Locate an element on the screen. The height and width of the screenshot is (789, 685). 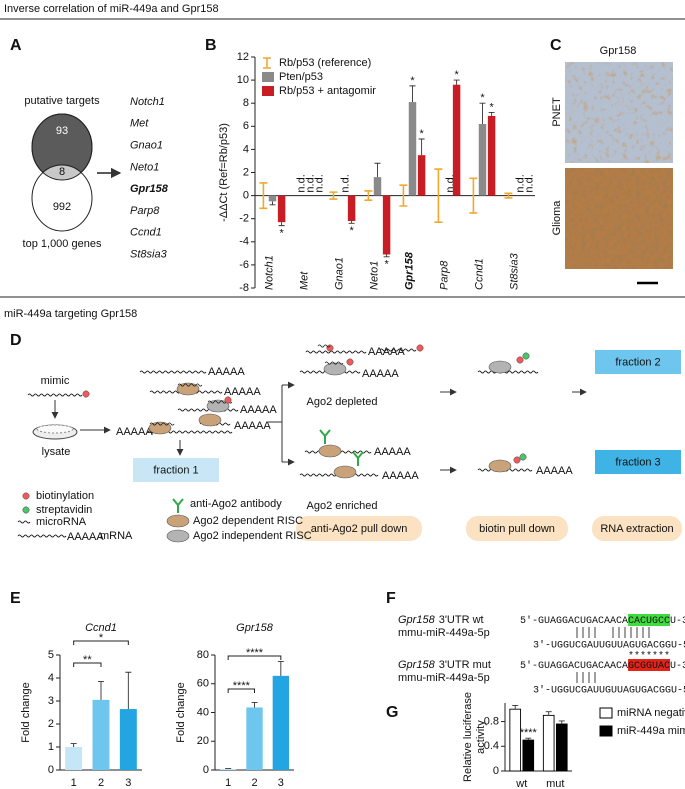
legend-label: microRNA is located at coordinates (61, 522).